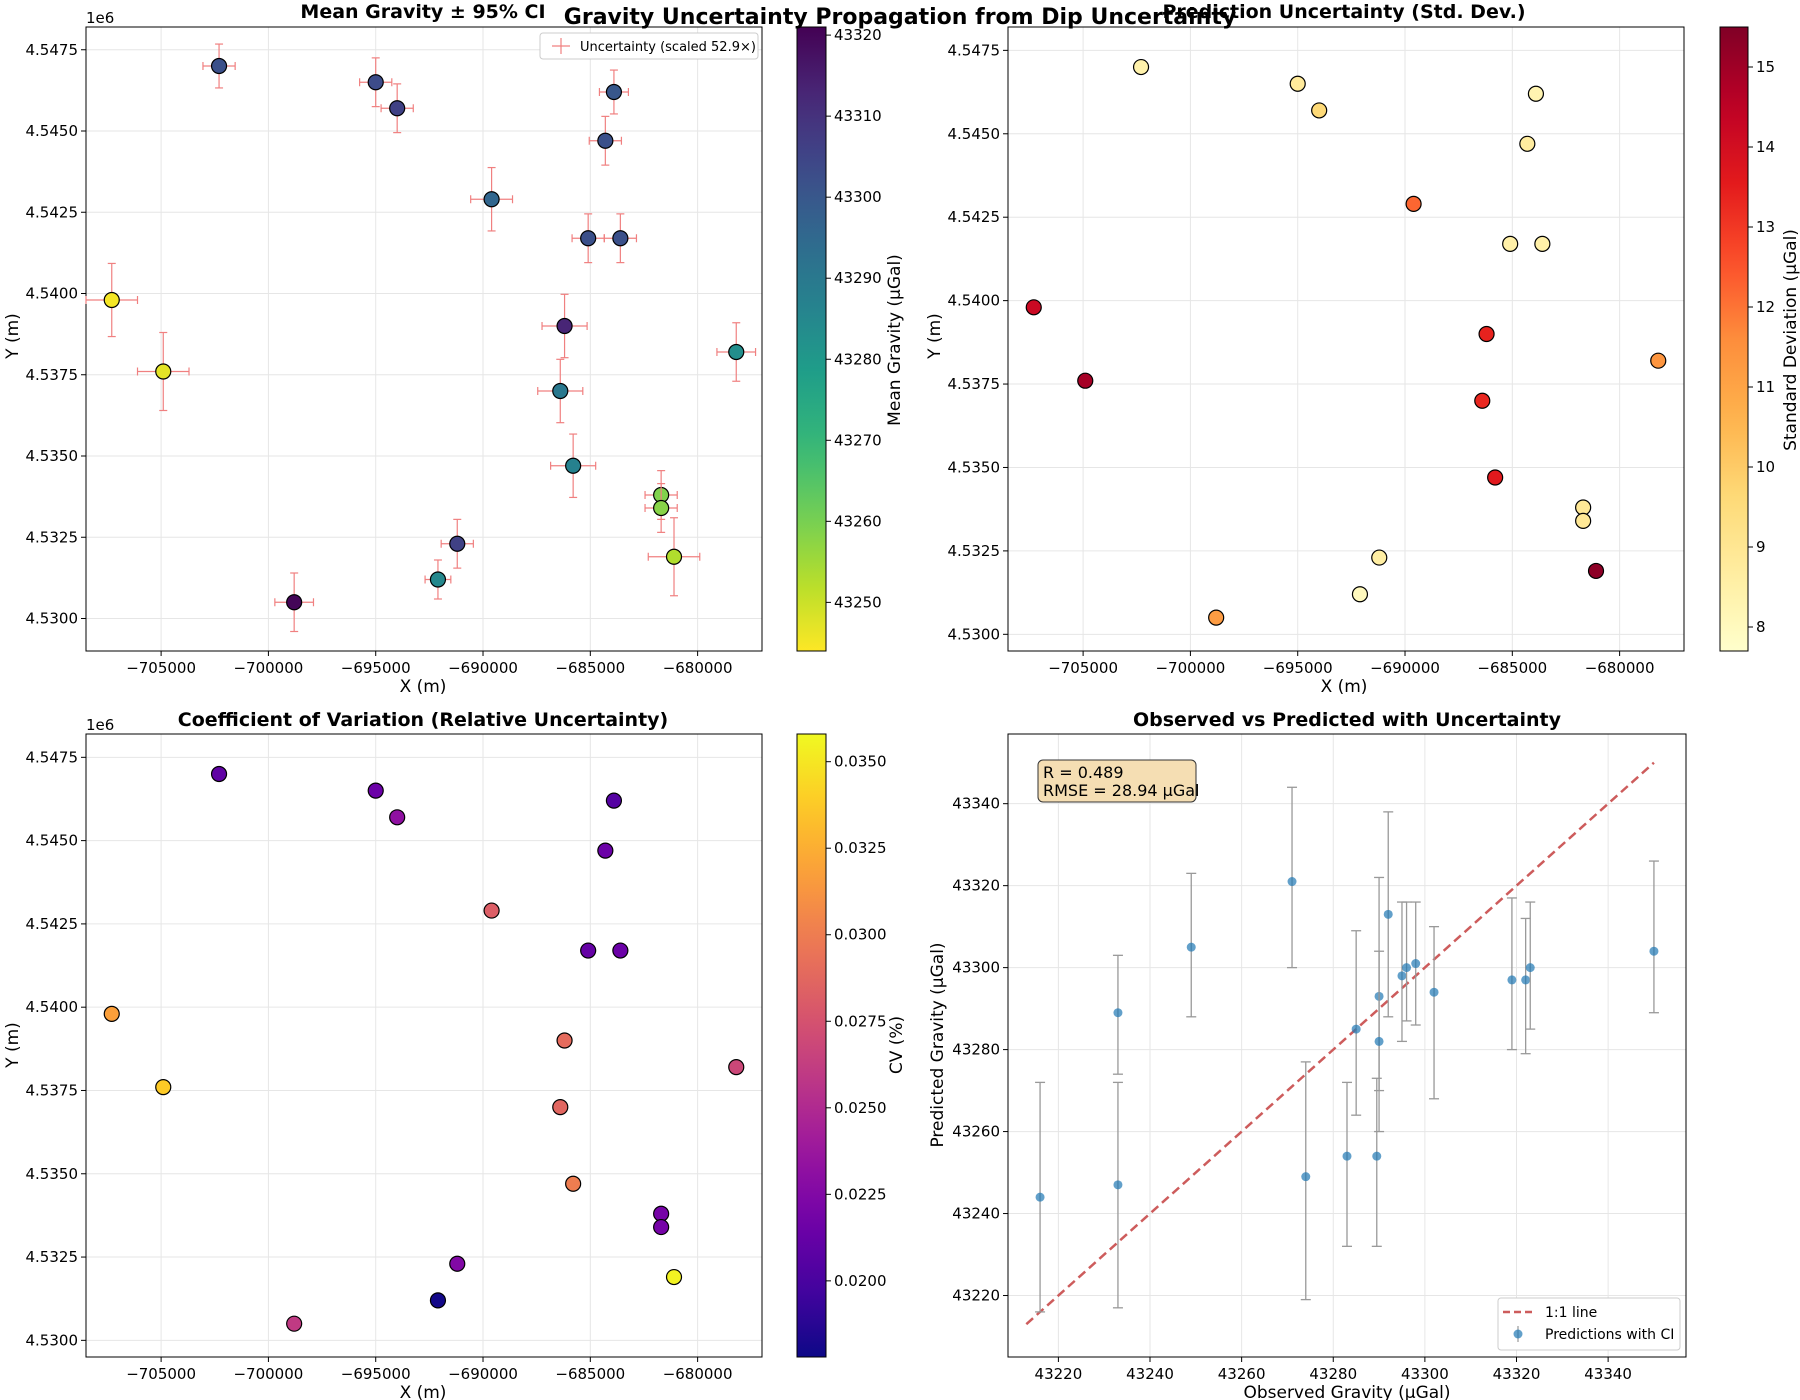 Image resolution: width=1800 pixels, height=1400 pixels. What do you see at coordinates (52, 757) in the screenshot?
I see `y-tick-label-cv: 4.5475` at bounding box center [52, 757].